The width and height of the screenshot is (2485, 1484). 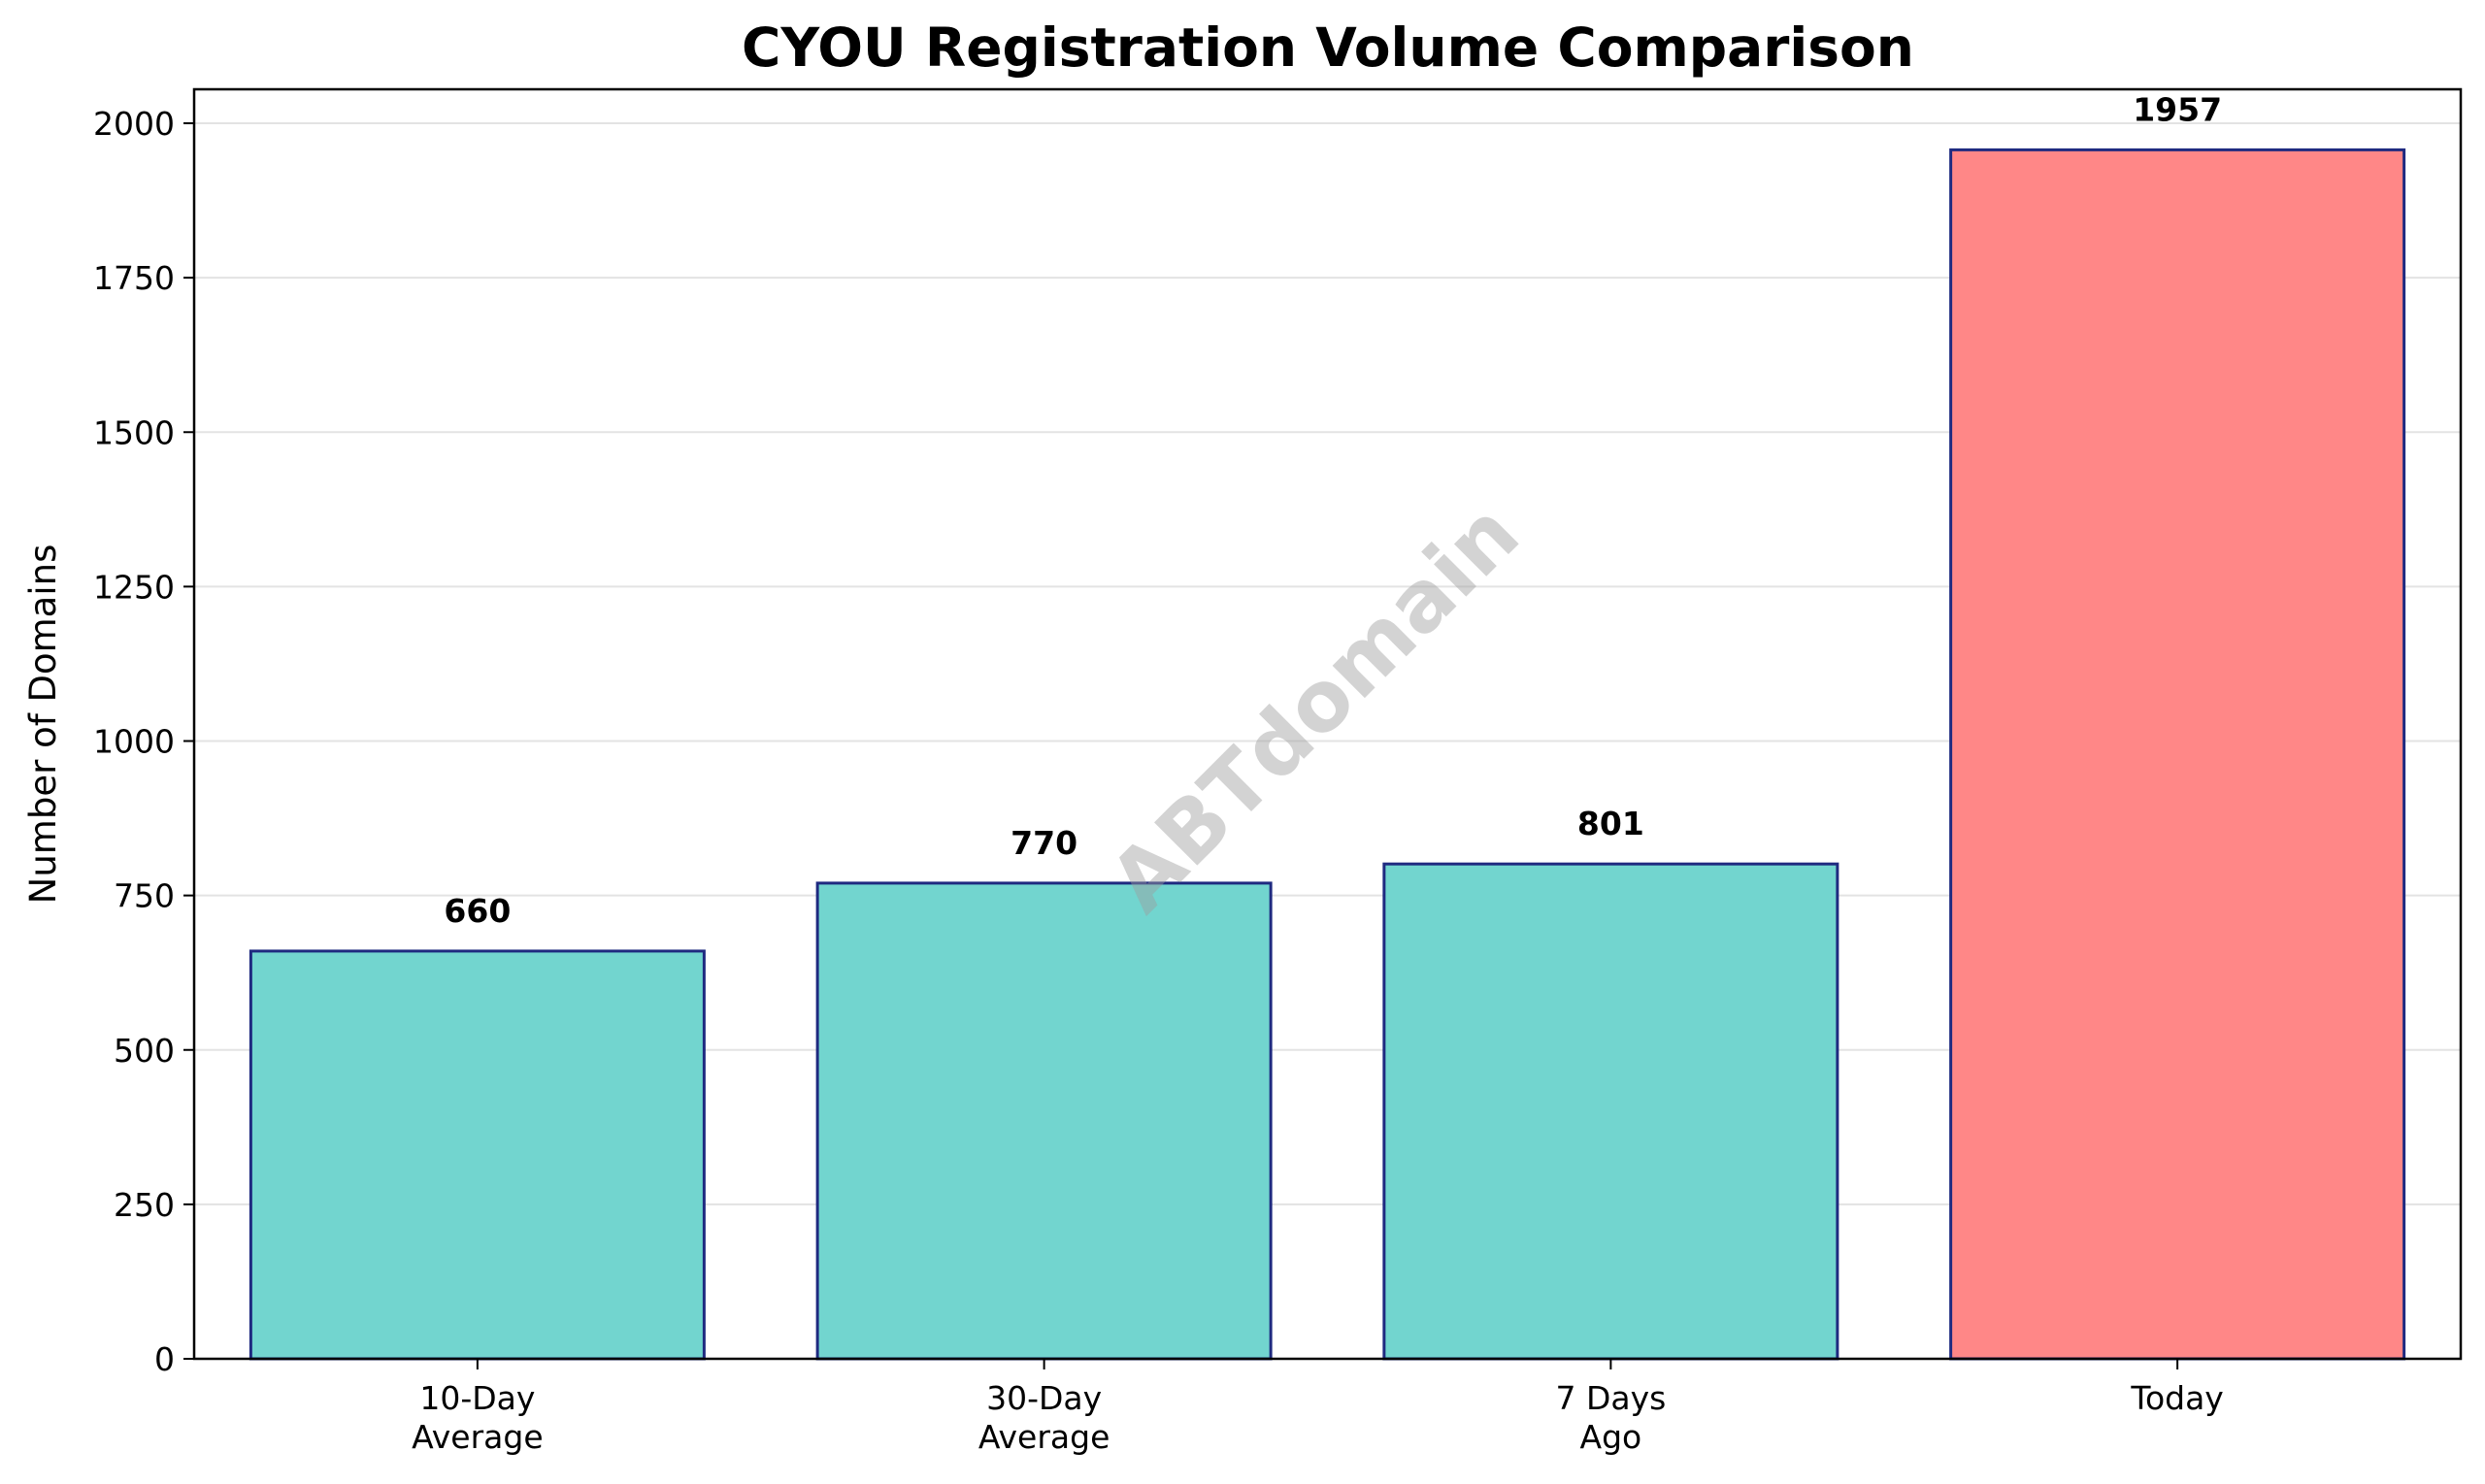 What do you see at coordinates (43, 724) in the screenshot?
I see `y-axis-label: Number of Domains` at bounding box center [43, 724].